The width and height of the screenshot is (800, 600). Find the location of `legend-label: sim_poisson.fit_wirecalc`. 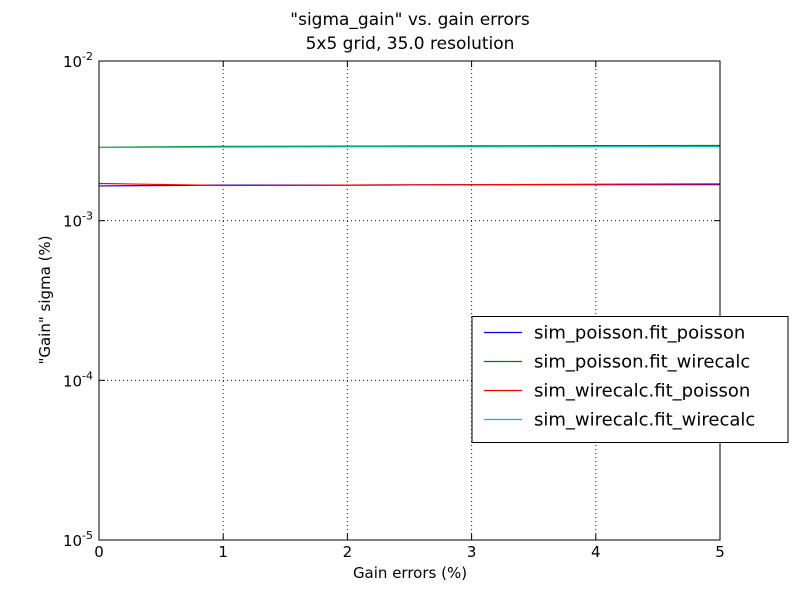

legend-label: sim_poisson.fit_wirecalc is located at coordinates (642, 362).